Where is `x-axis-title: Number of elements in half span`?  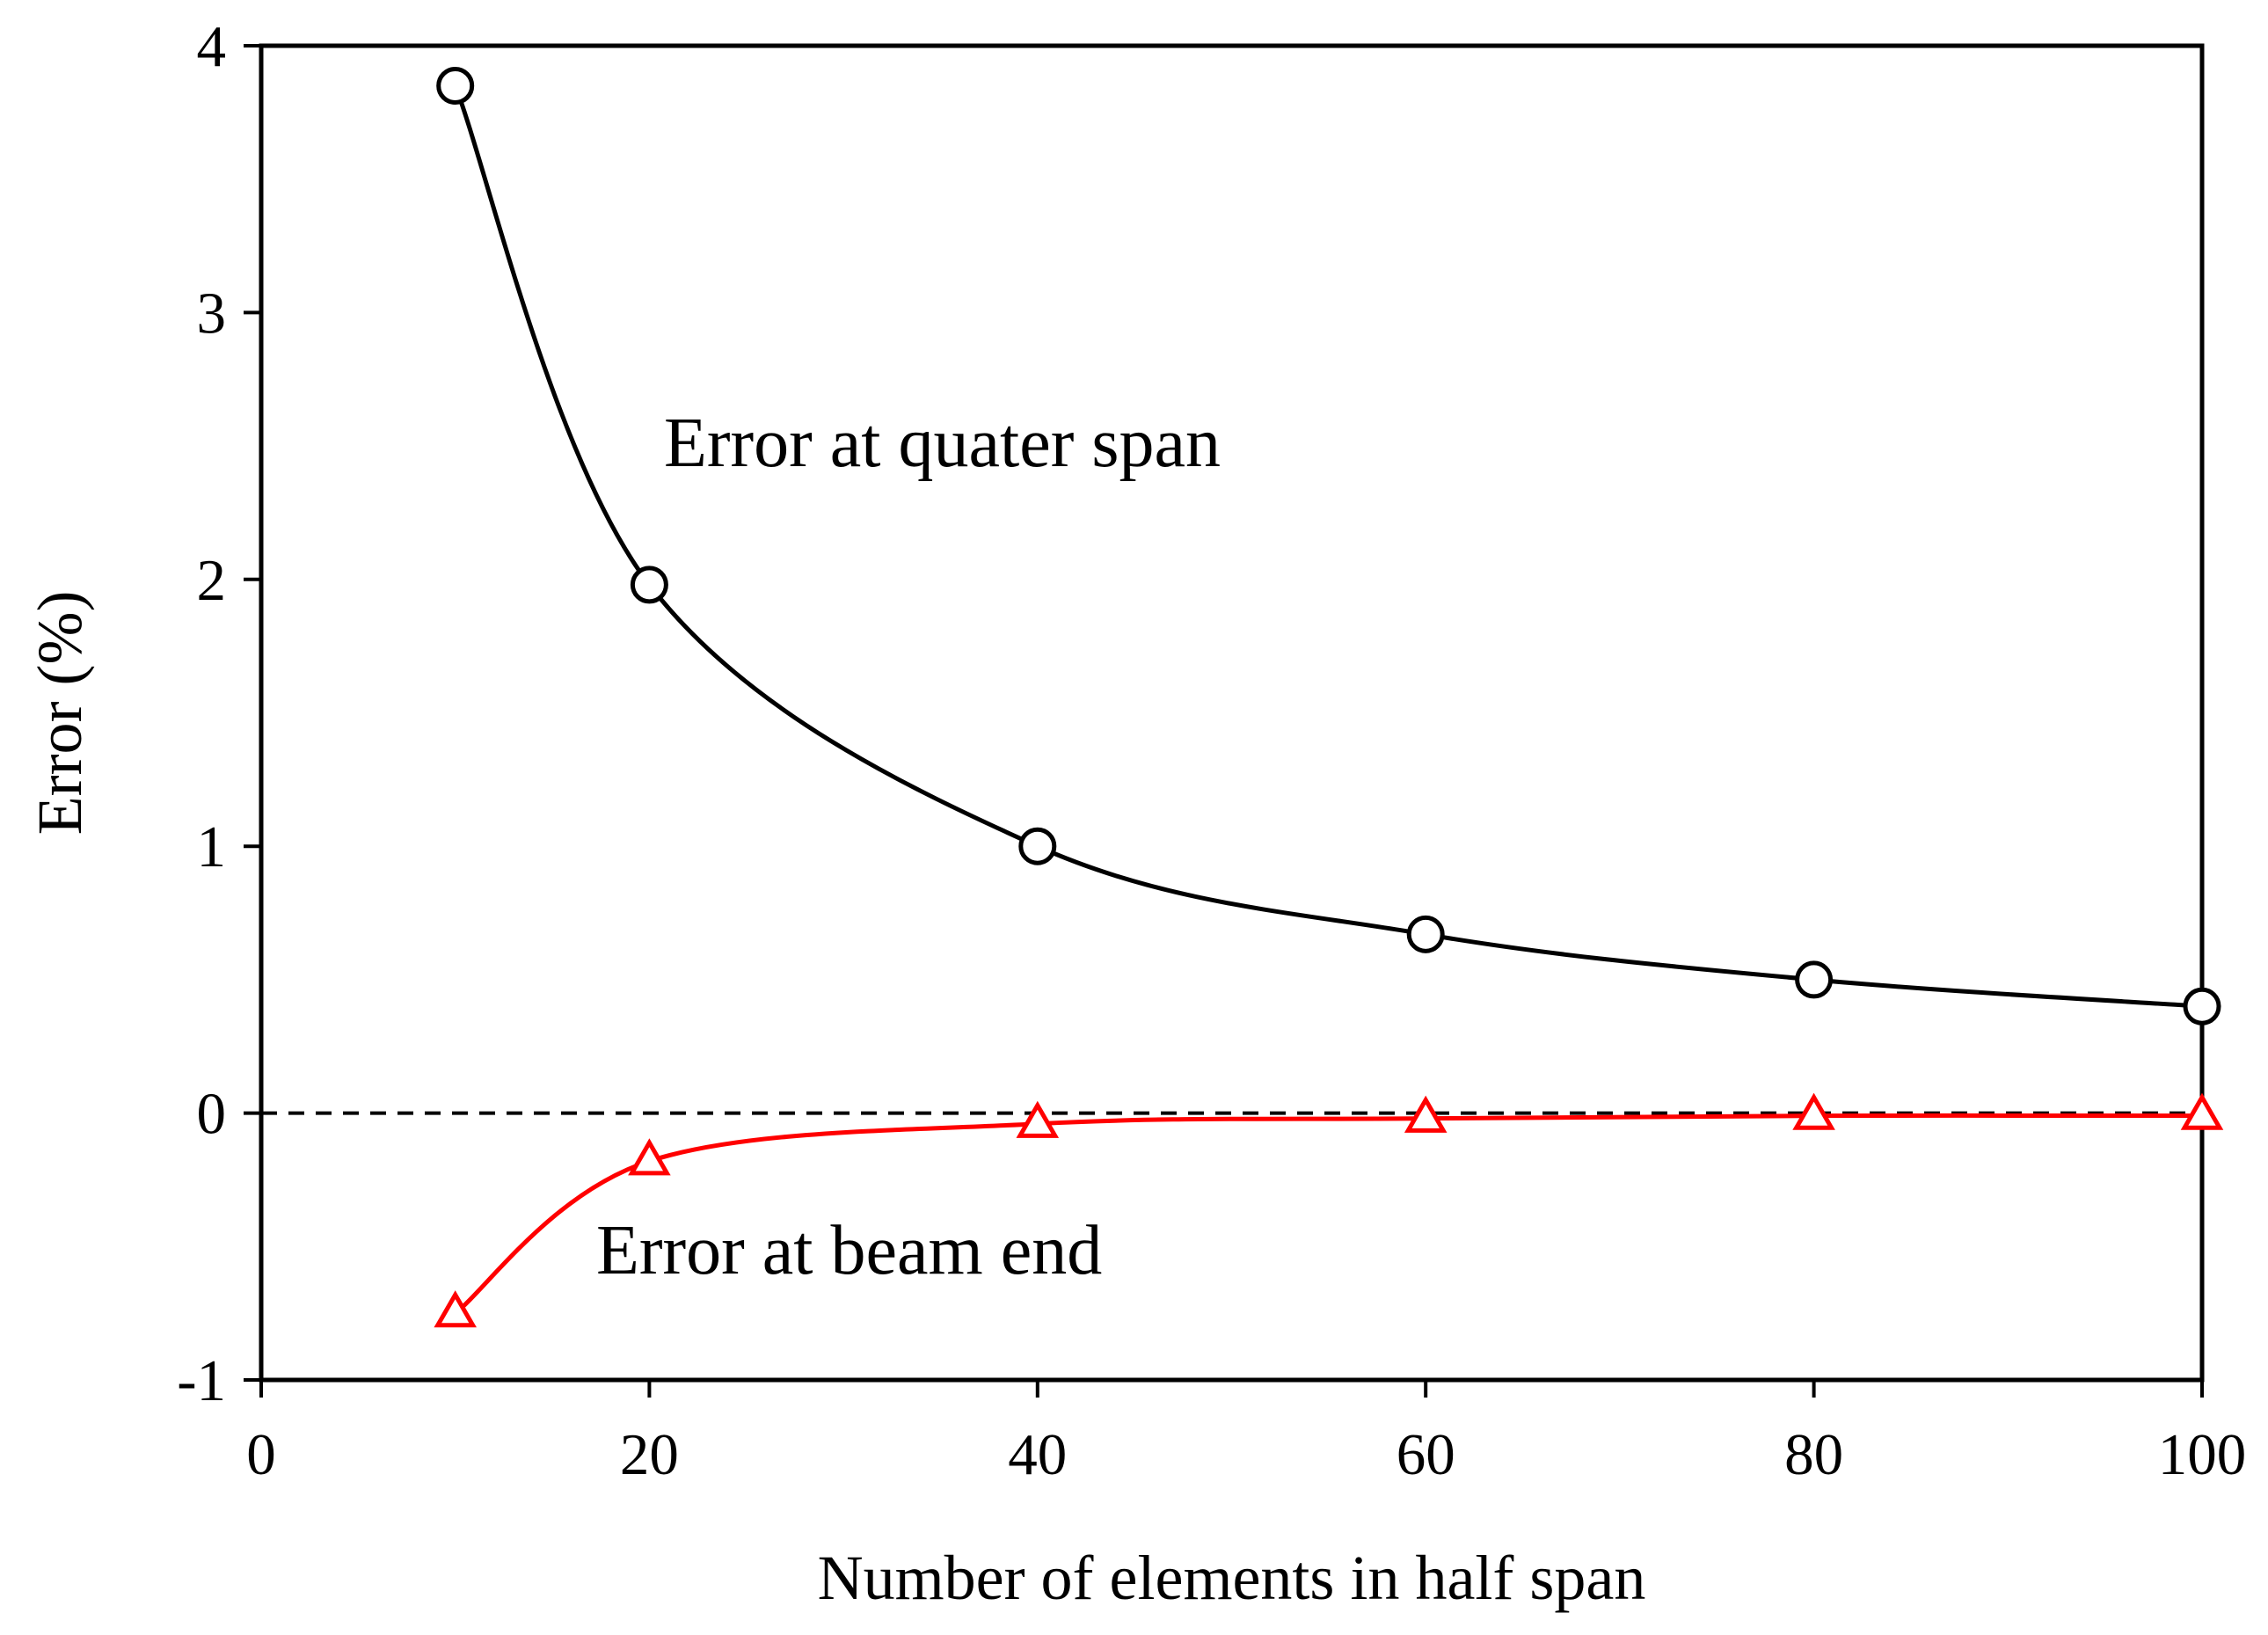 x-axis-title: Number of elements in half span is located at coordinates (1232, 1578).